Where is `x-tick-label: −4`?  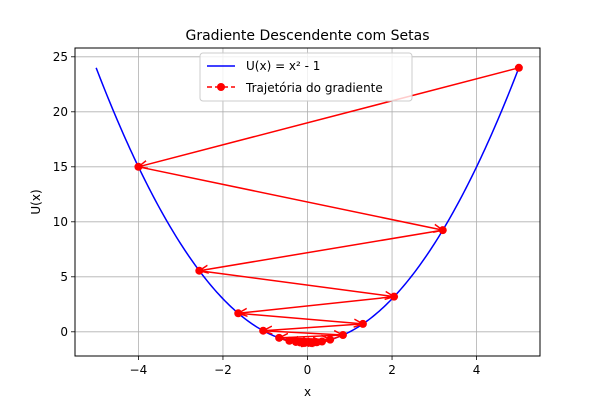 x-tick-label: −4 is located at coordinates (139, 370).